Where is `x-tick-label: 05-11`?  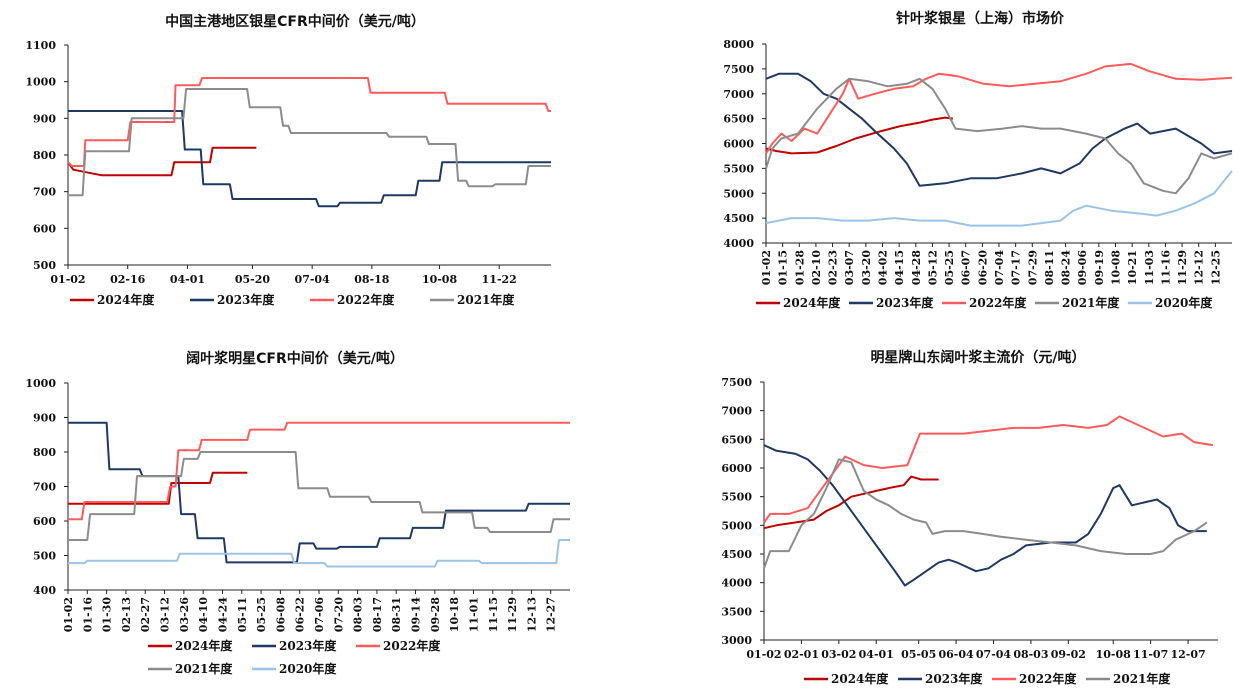 x-tick-label: 05-11 is located at coordinates (242, 614).